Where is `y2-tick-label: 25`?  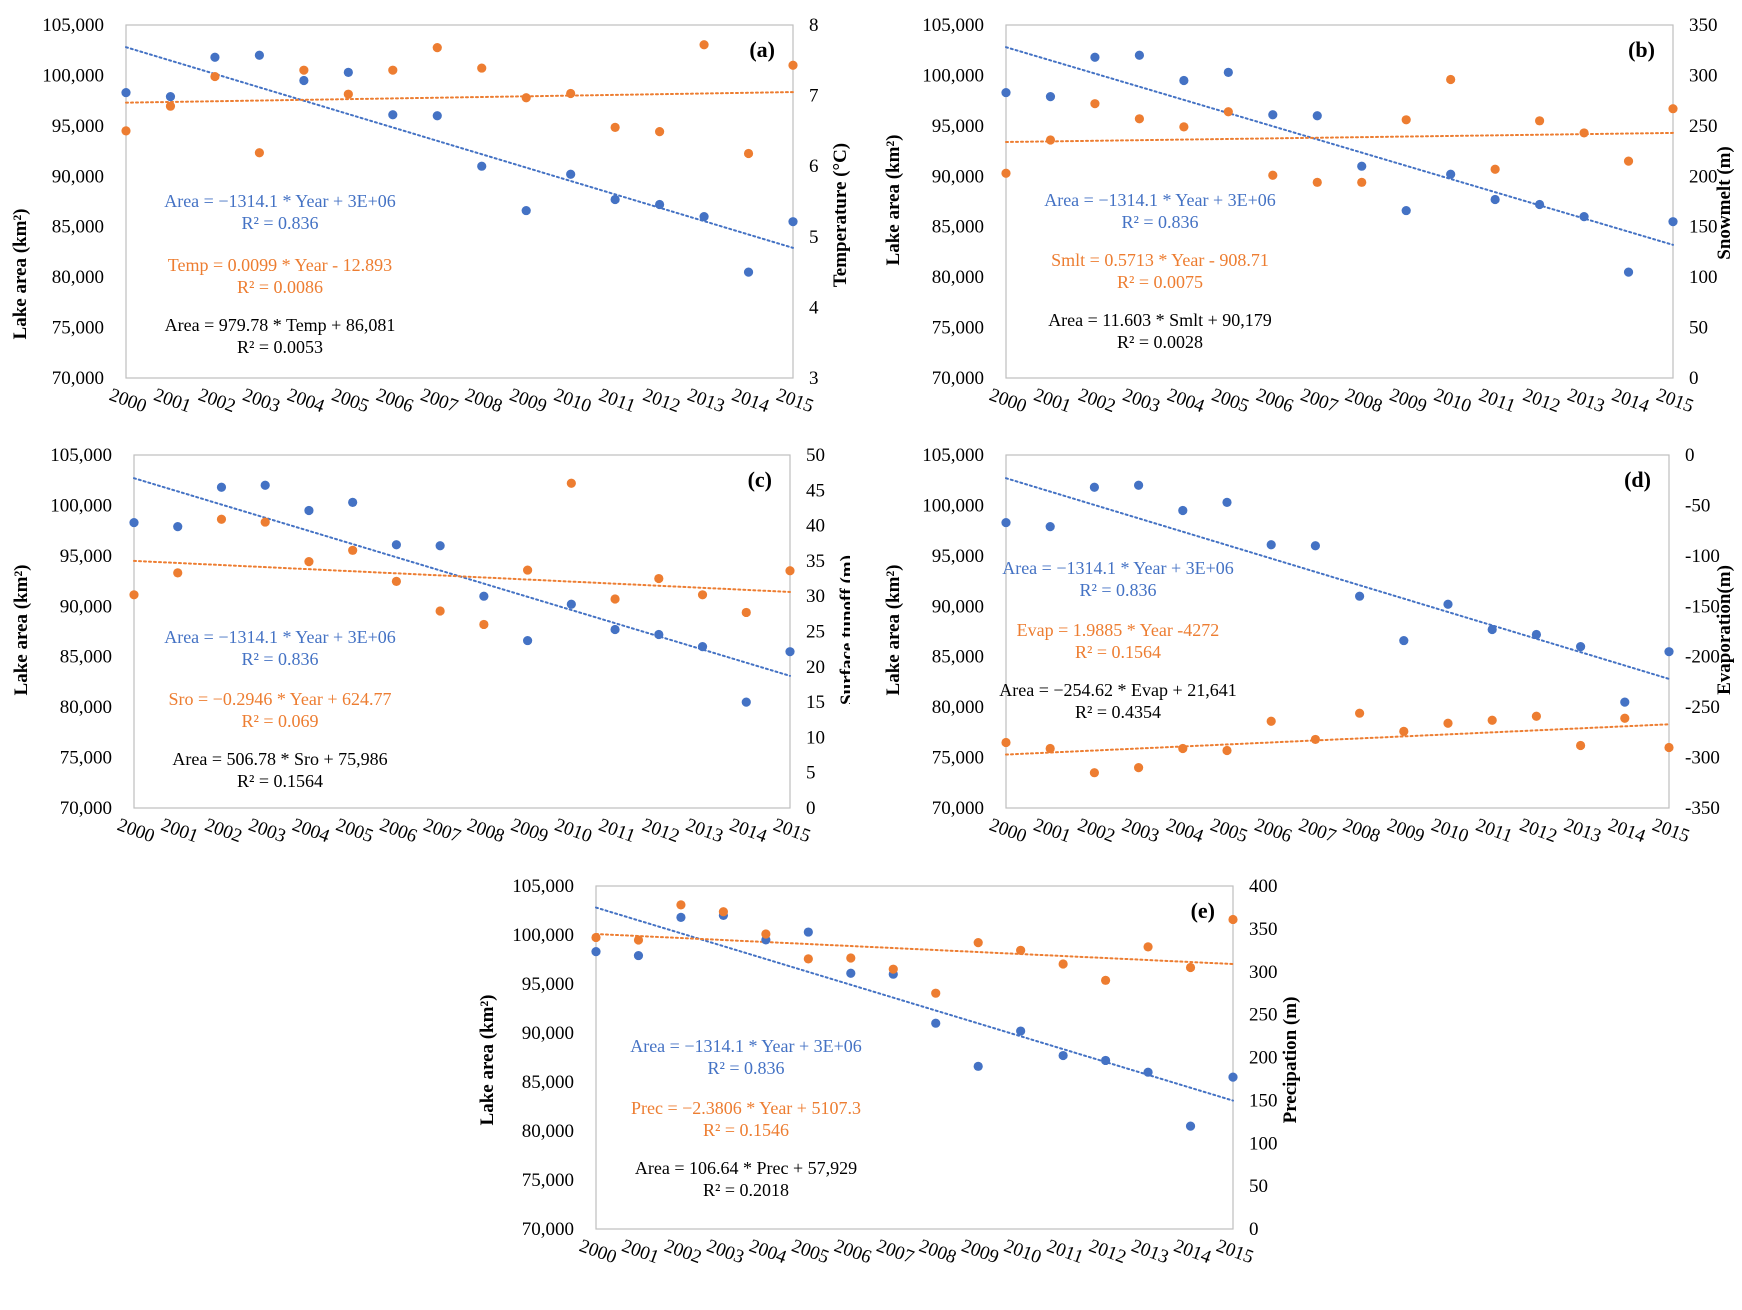
y2-tick-label: 25 is located at coordinates (815, 632).